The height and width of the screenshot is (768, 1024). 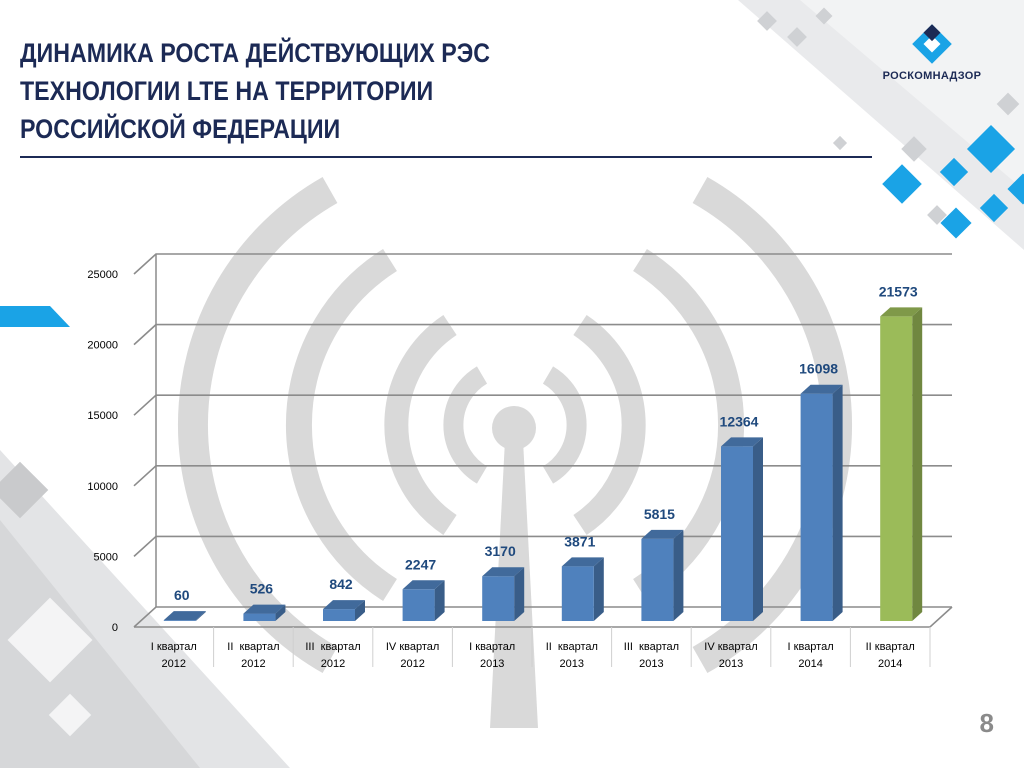 I want to click on y-tick-label: 15000, so click(x=102, y=416).